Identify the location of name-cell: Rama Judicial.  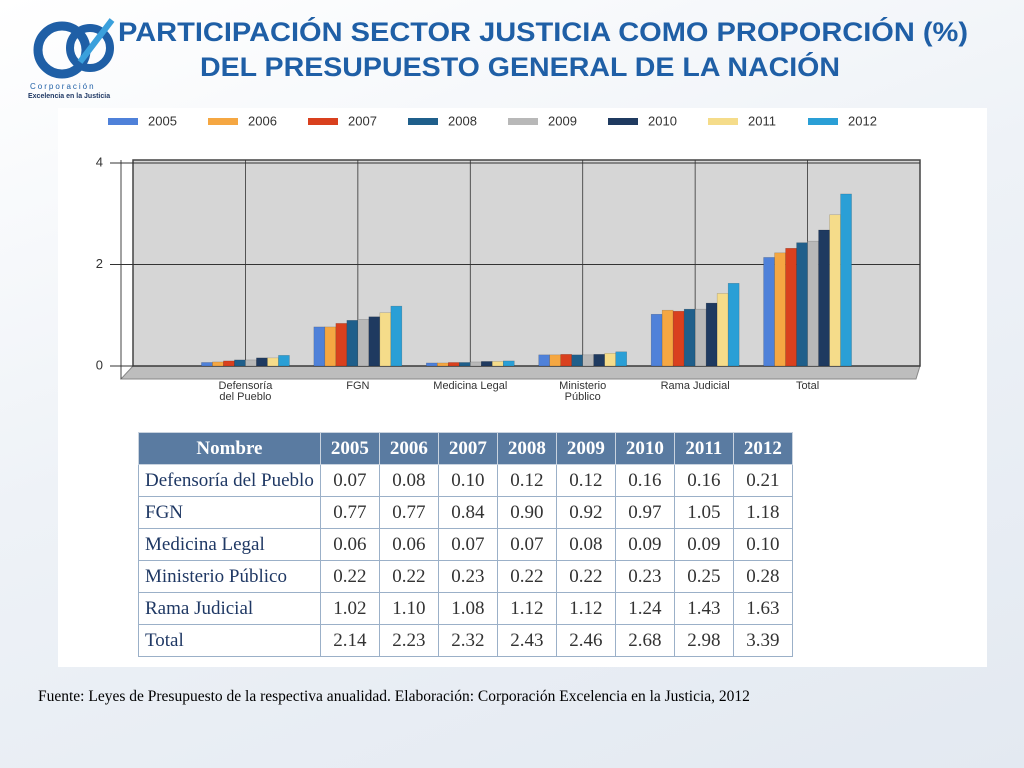
(229, 608).